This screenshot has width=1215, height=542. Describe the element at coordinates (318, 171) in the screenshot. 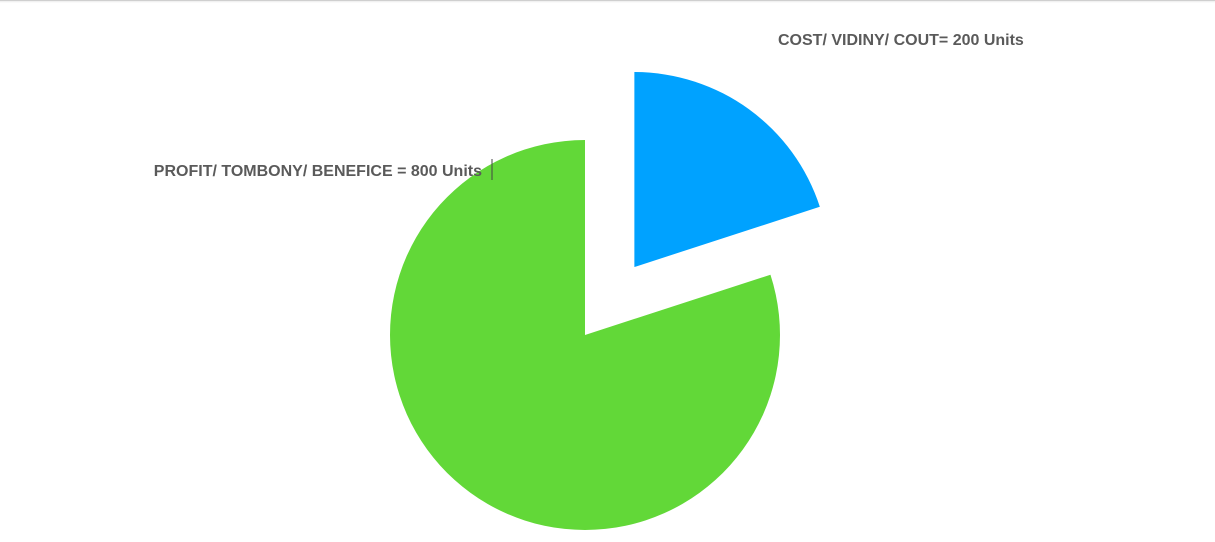

I see `slice-label-profit: PROFIT/ TOMBONY/ BENEFICE = 800 Units` at that location.